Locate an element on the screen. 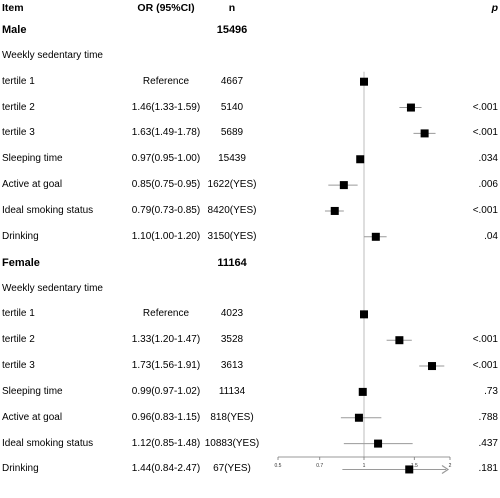 The height and width of the screenshot is (498, 500). row-or: 1.63(1.49-1.78) is located at coordinates (166, 133).